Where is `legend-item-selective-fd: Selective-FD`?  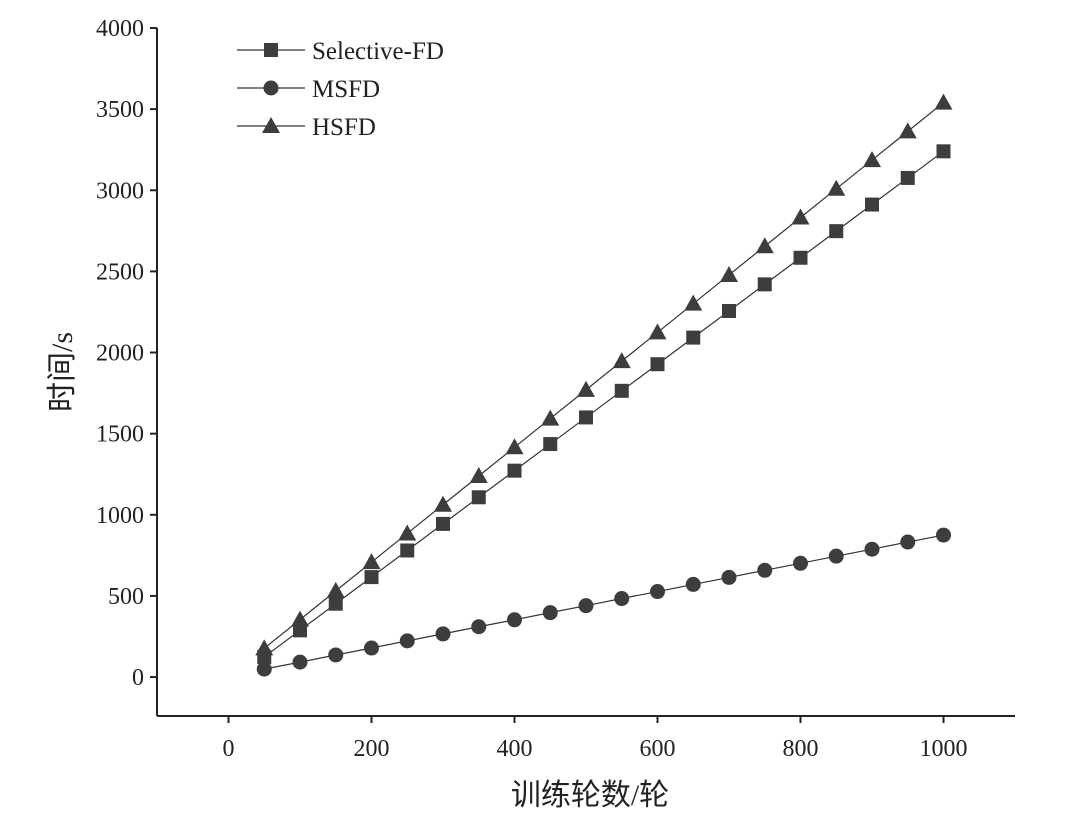
legend-item-selective-fd: Selective-FD is located at coordinates (340, 51).